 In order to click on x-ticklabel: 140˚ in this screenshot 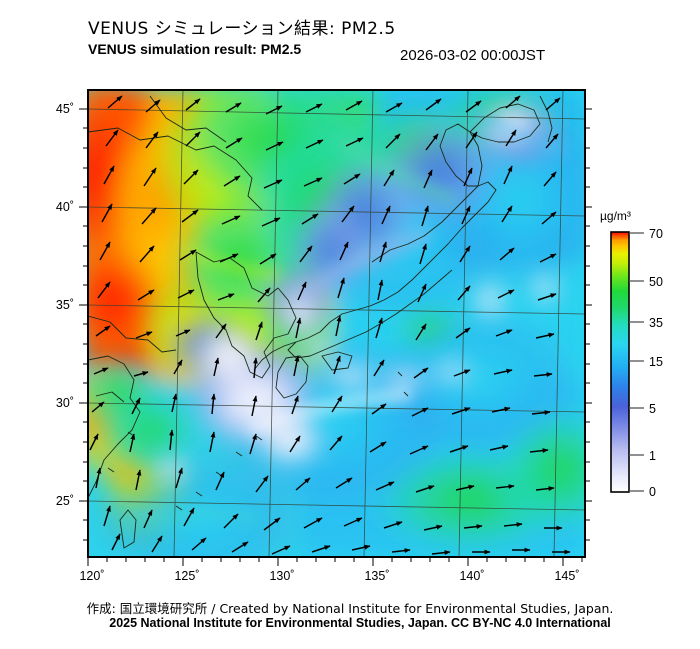, I will do `click(471, 576)`.